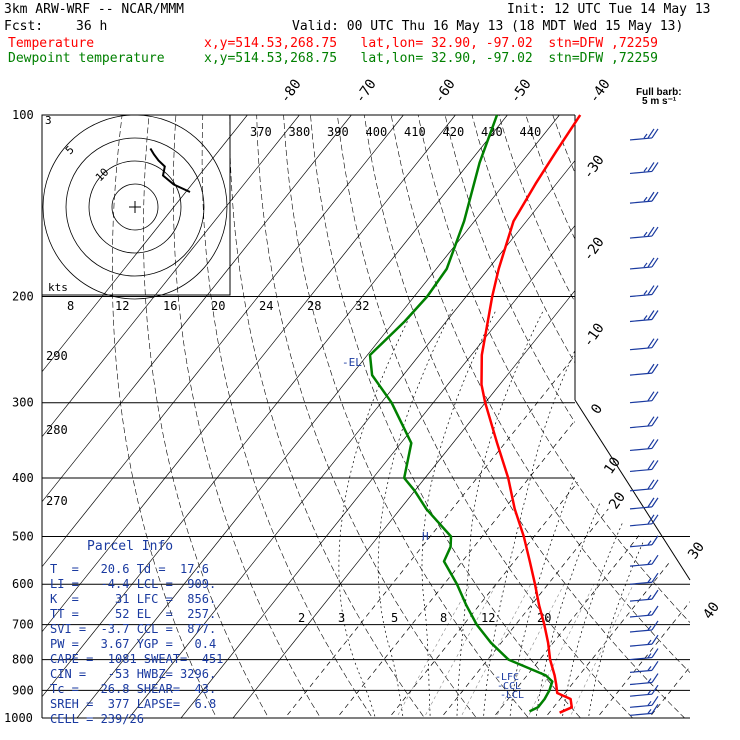  I want to click on isotherm-label-top: -80, so click(291, 91).